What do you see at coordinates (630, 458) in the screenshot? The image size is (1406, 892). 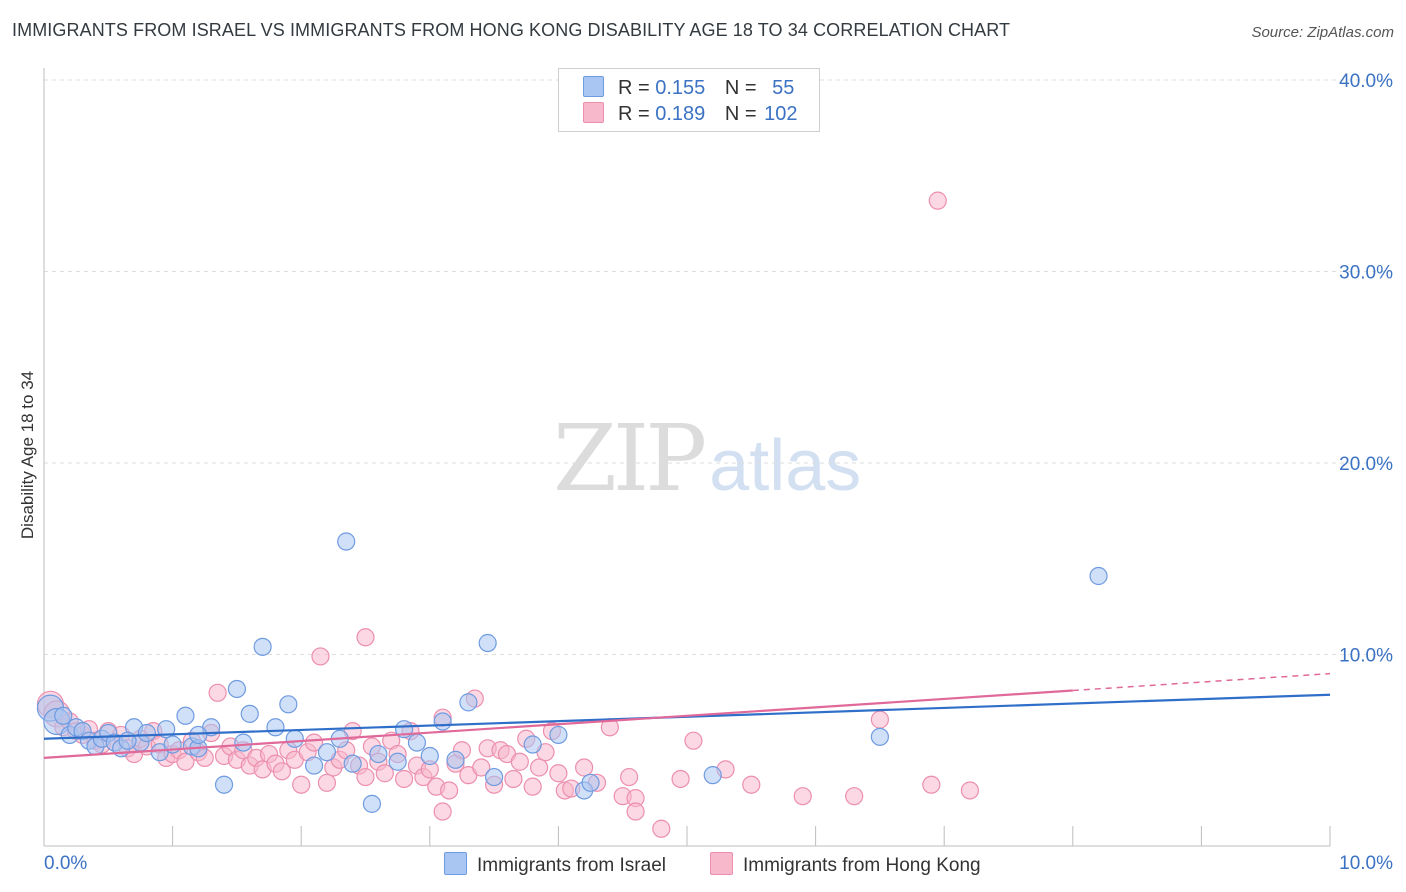 I see `watermark-zip: ZIP` at bounding box center [630, 458].